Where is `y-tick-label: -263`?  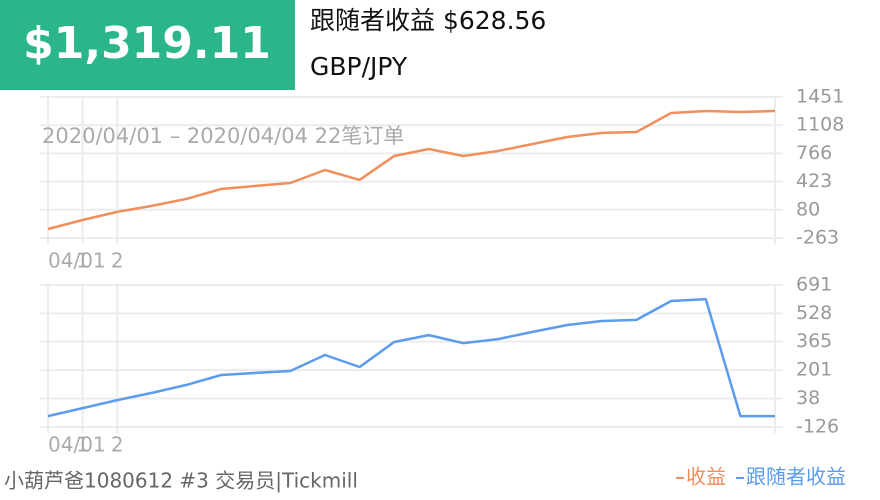
y-tick-label: -263 is located at coordinates (817, 238).